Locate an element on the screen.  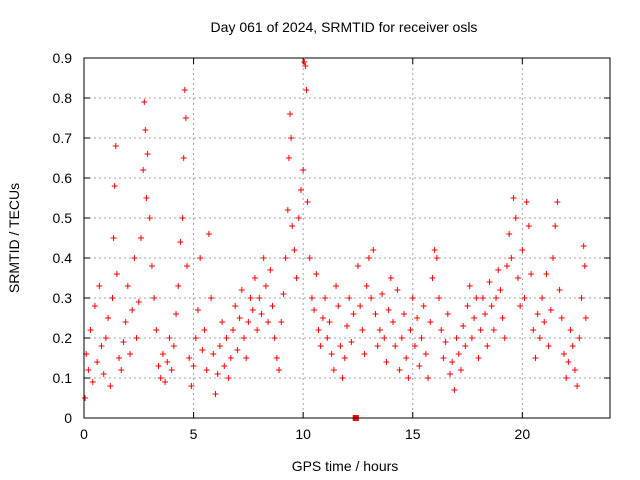
y-tick-label: 0.9 is located at coordinates (63, 58).